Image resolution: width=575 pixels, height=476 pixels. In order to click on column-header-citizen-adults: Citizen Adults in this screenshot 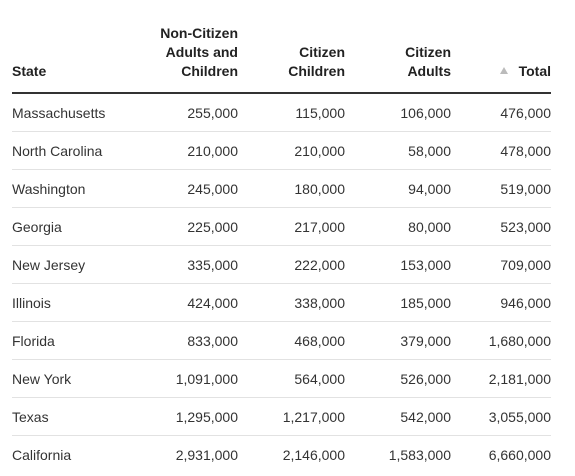, I will do `click(398, 47)`.